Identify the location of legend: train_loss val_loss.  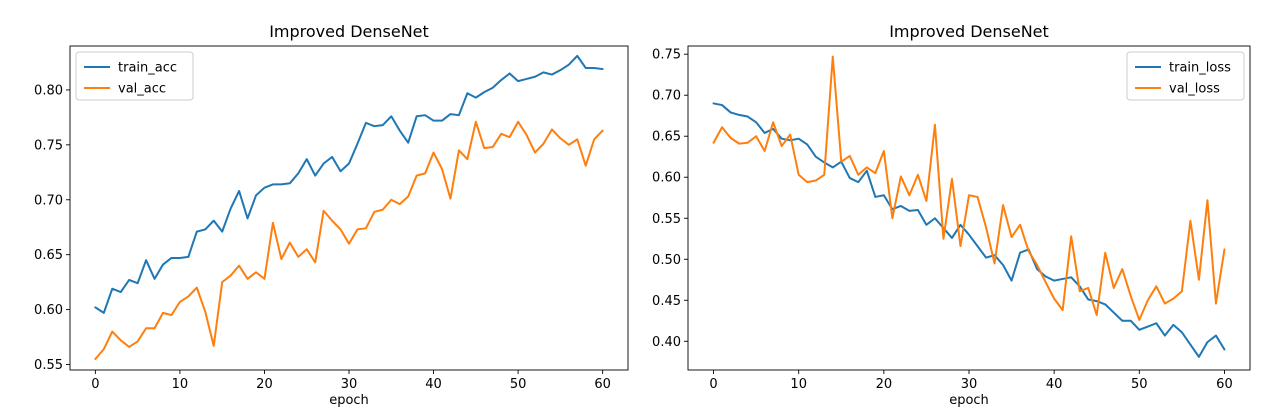
(1185, 76).